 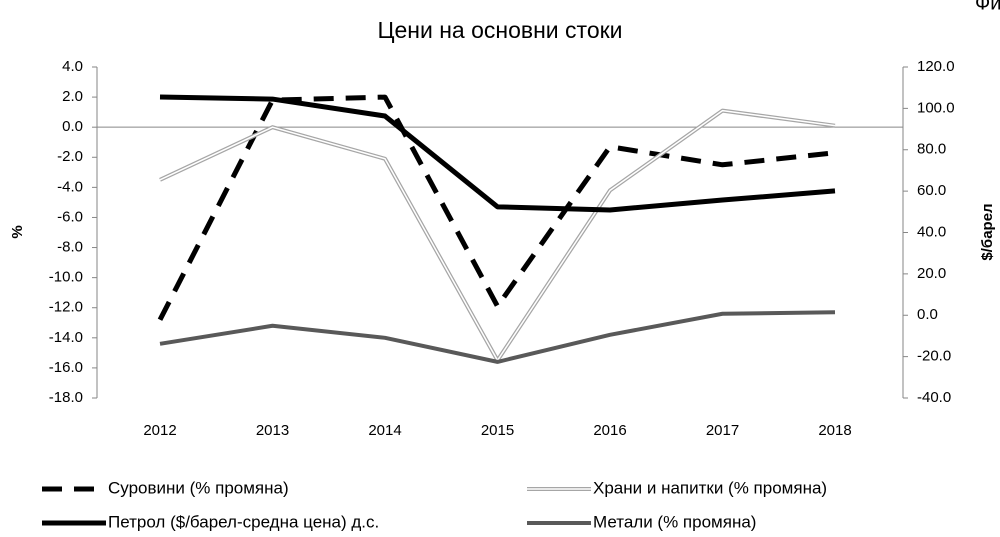 What do you see at coordinates (70, 247) in the screenshot?
I see `y-tick-label: -8.0` at bounding box center [70, 247].